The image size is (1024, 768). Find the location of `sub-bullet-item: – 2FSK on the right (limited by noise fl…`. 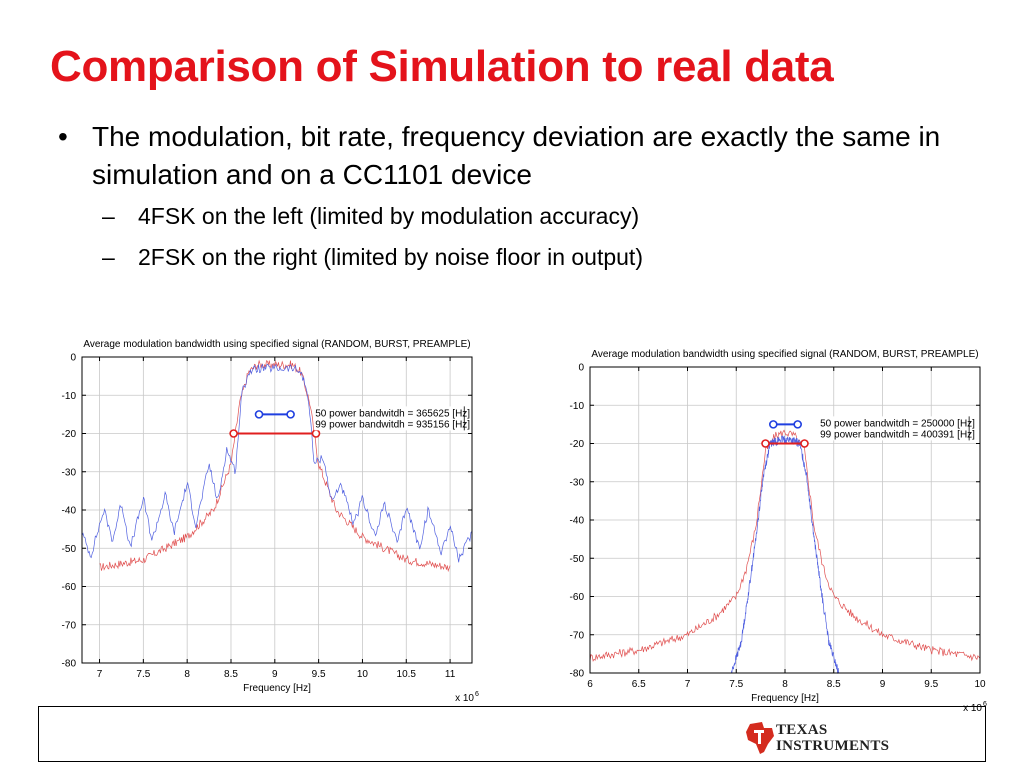

sub-bullet-item: – 2FSK on the right (limited by noise fl… is located at coordinates (523, 257).